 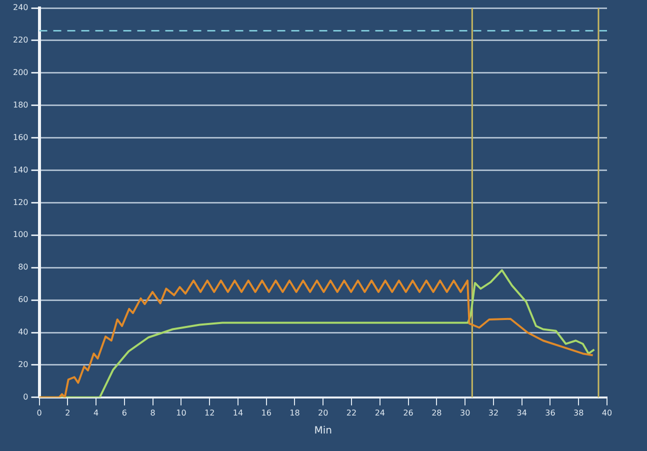 What do you see at coordinates (408, 413) in the screenshot?
I see `x-tick-label: 26` at bounding box center [408, 413].